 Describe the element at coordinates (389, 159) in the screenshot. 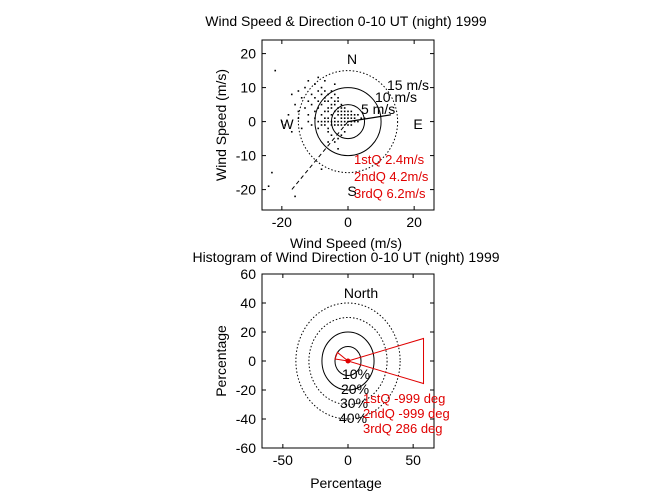

I see `quartile-1: 1stQ 2.4m/s` at that location.